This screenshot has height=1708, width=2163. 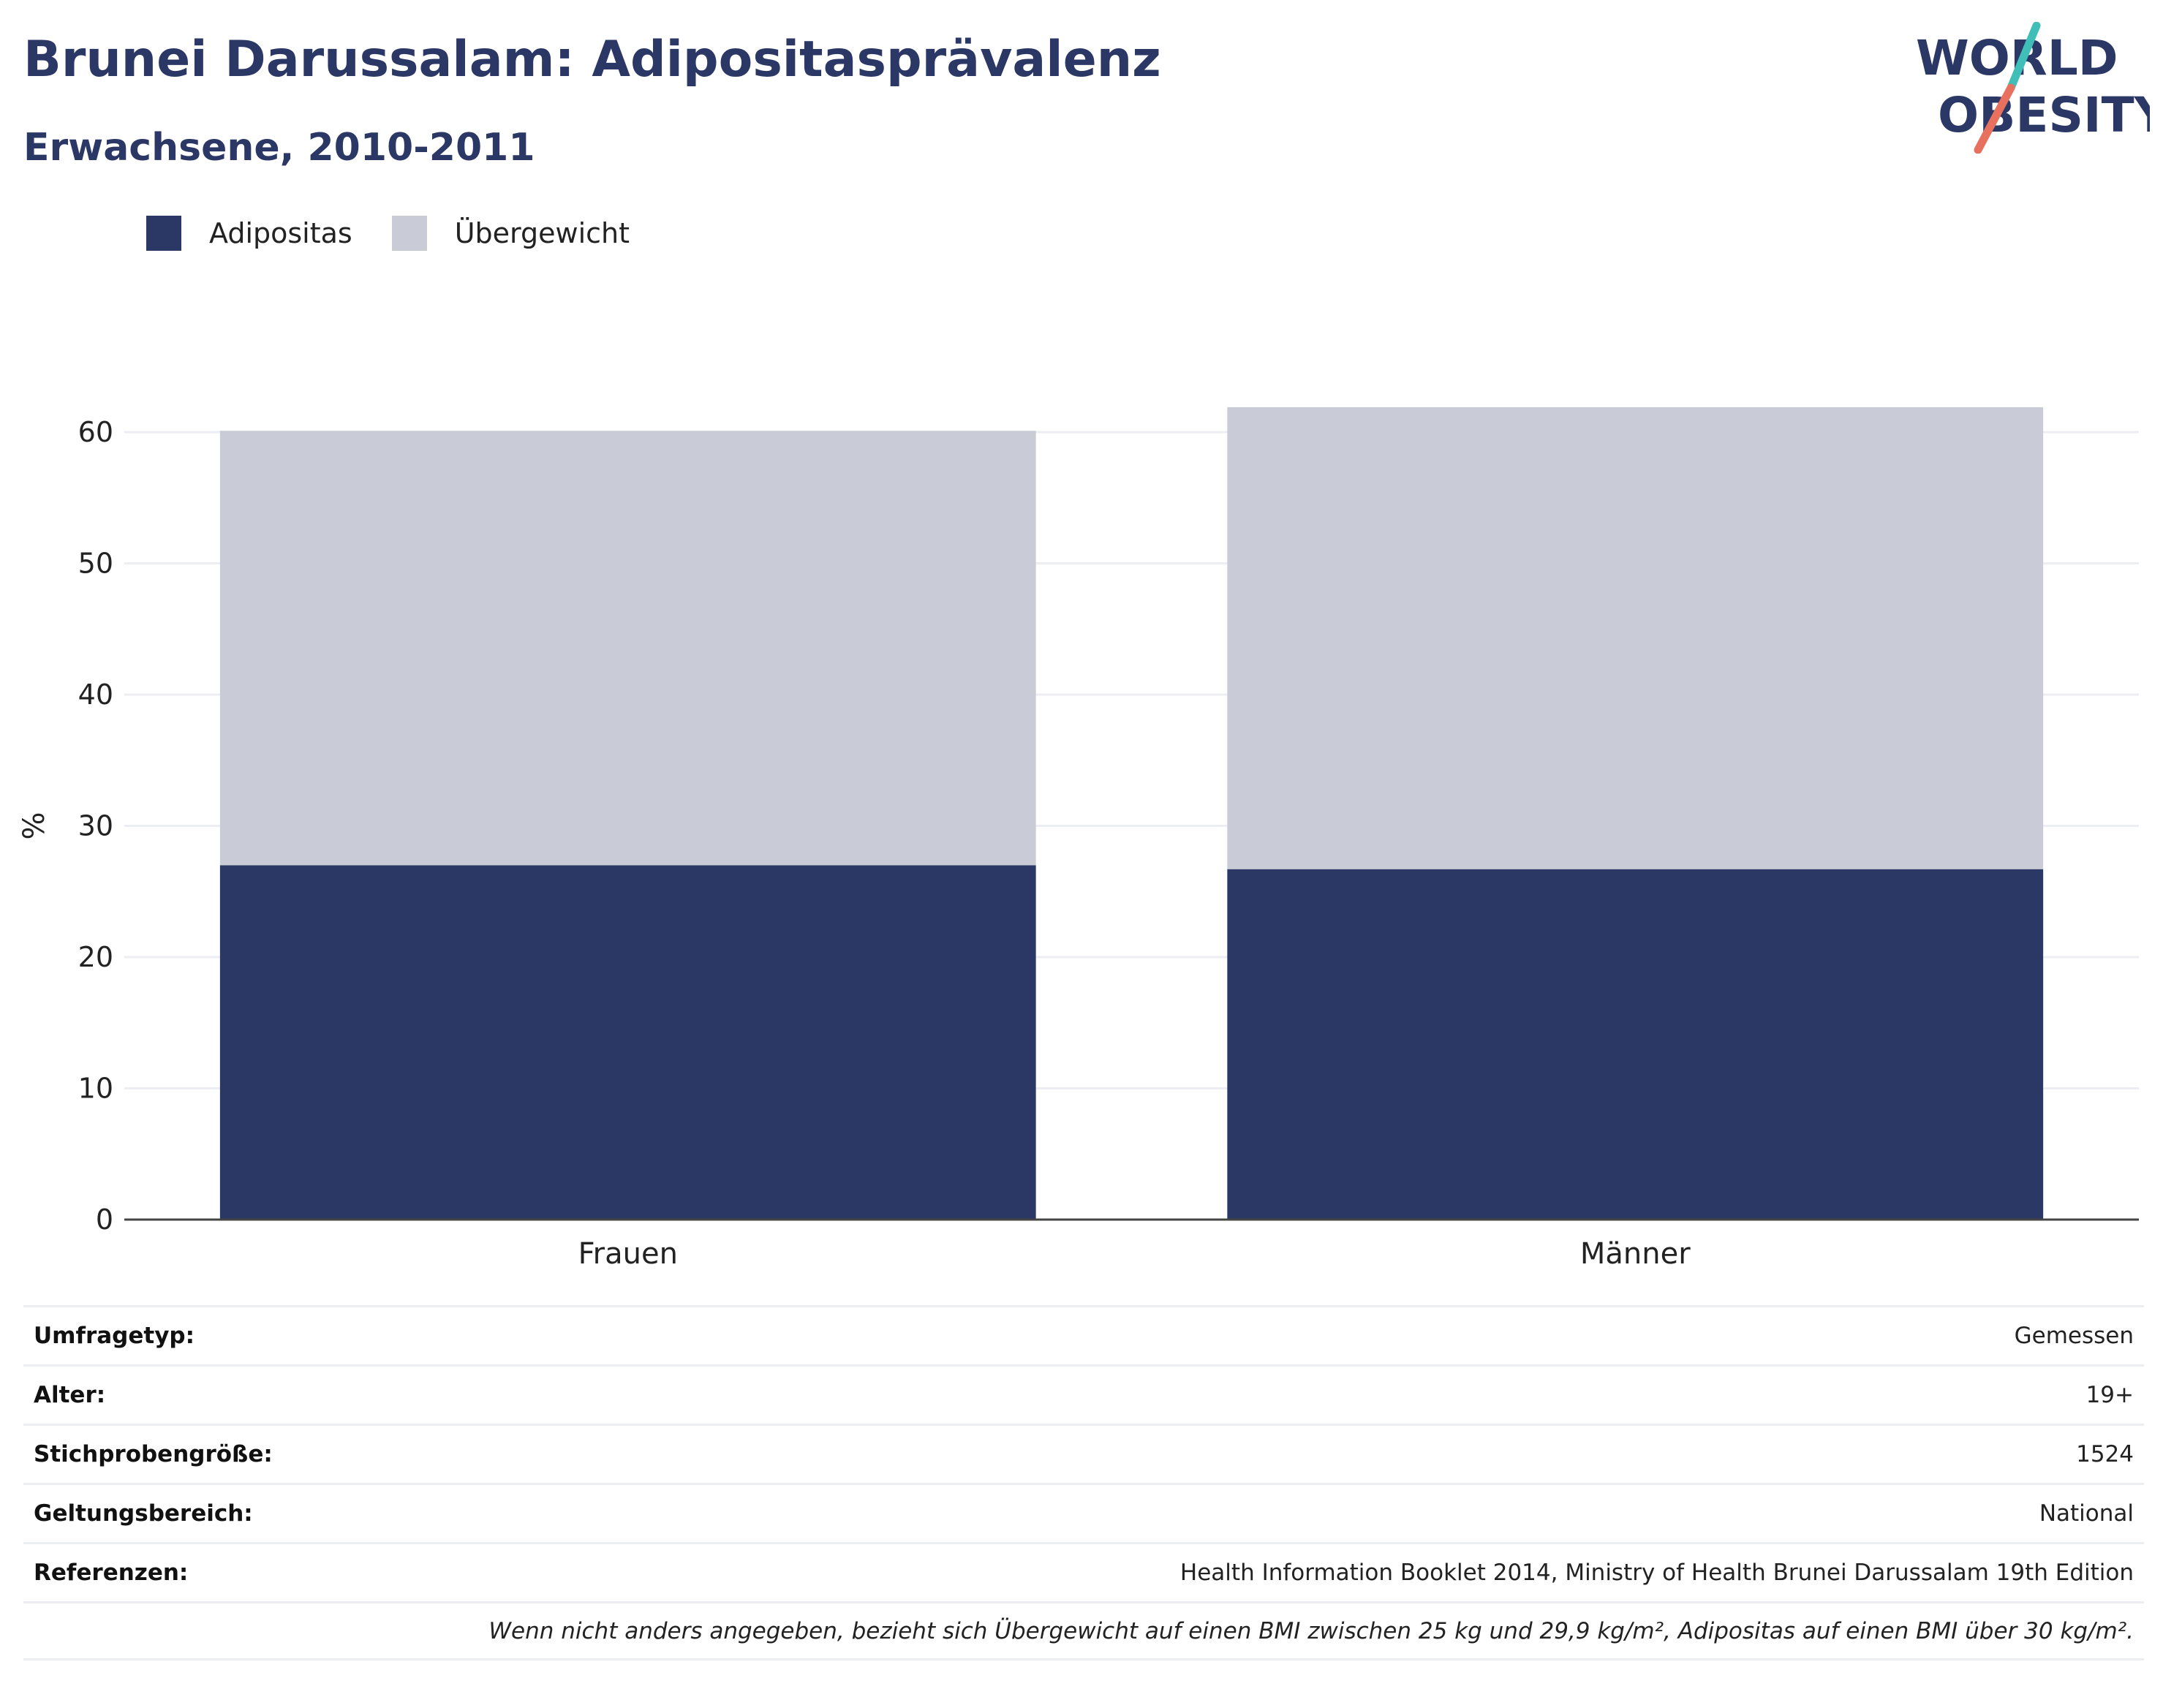 What do you see at coordinates (1635, 1254) in the screenshot?
I see `x-tick-label: Männer` at bounding box center [1635, 1254].